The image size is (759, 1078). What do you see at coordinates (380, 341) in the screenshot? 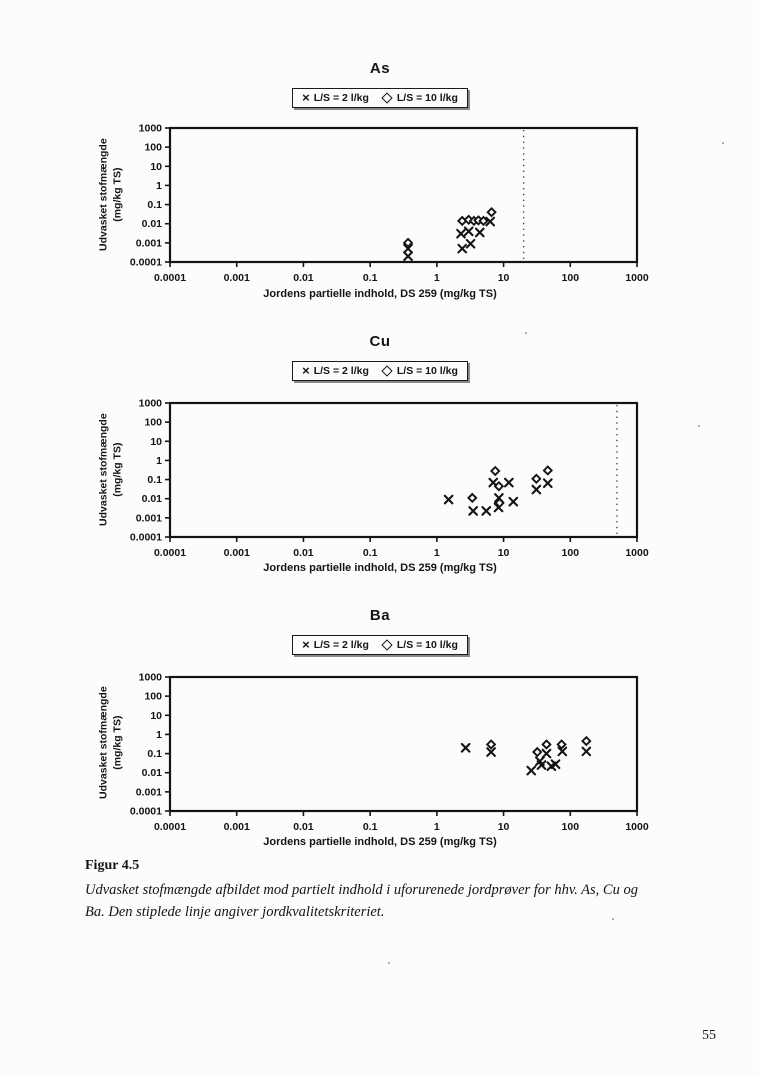
I see `chart-title-cu: Cu` at bounding box center [380, 341].